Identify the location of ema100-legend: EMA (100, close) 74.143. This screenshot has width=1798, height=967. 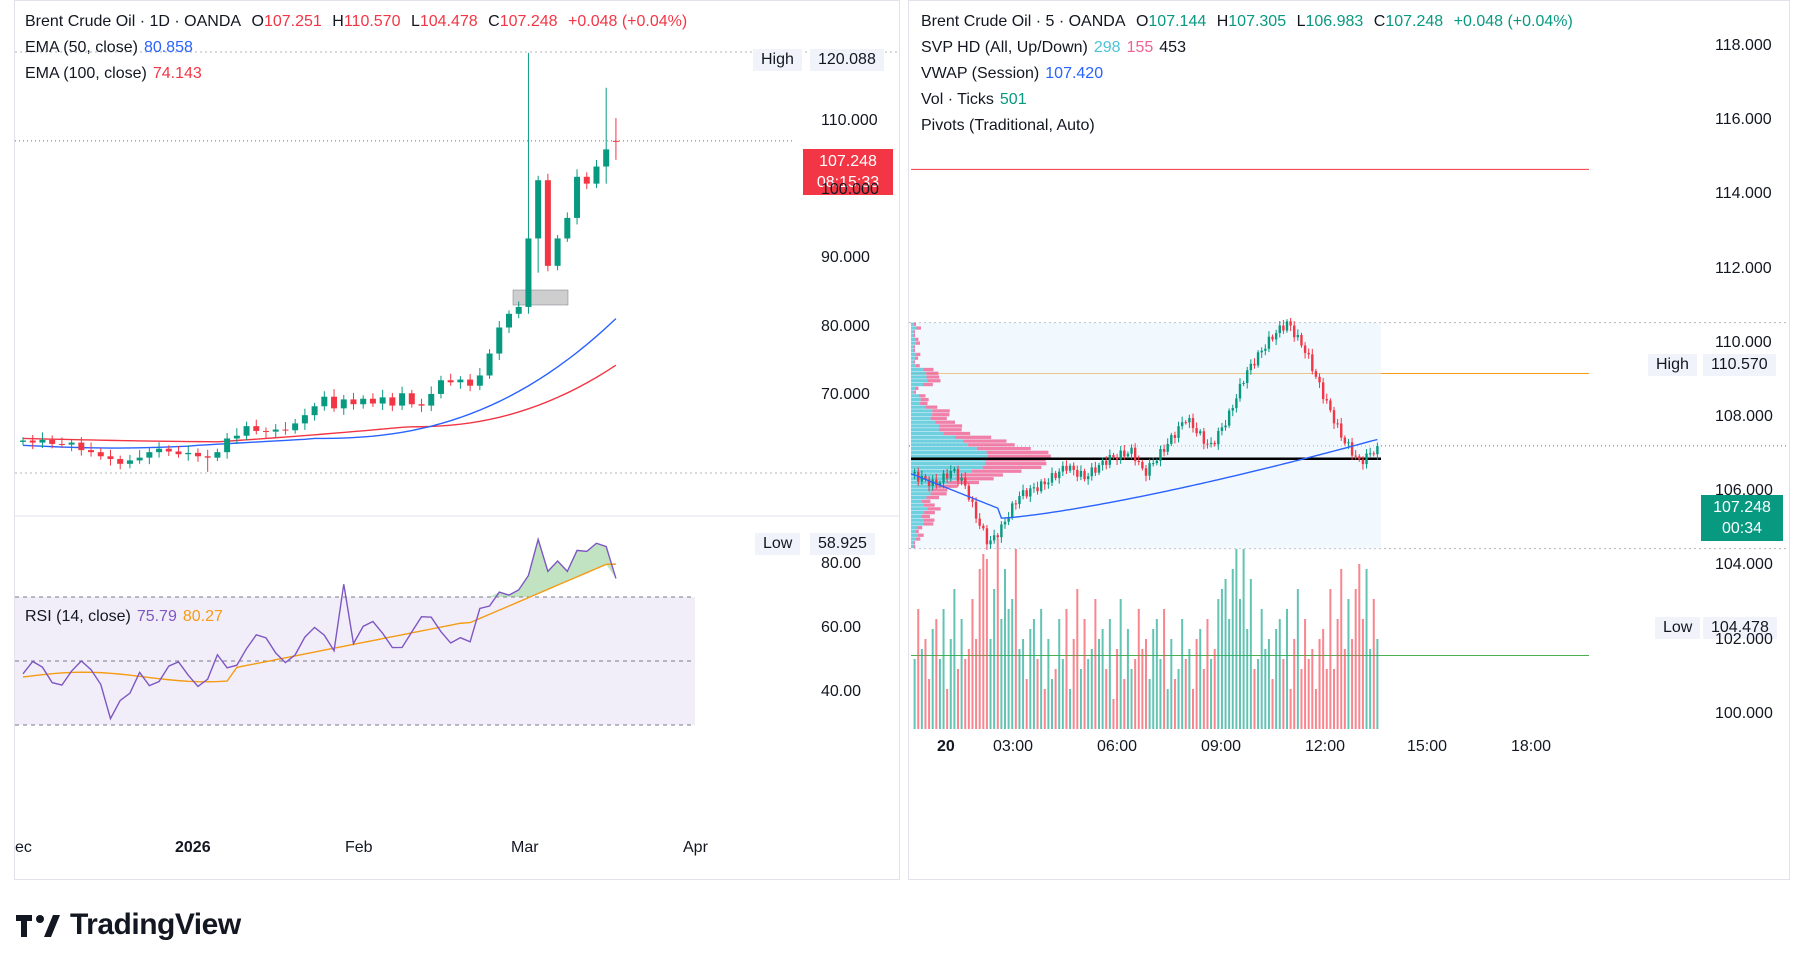
(113, 73).